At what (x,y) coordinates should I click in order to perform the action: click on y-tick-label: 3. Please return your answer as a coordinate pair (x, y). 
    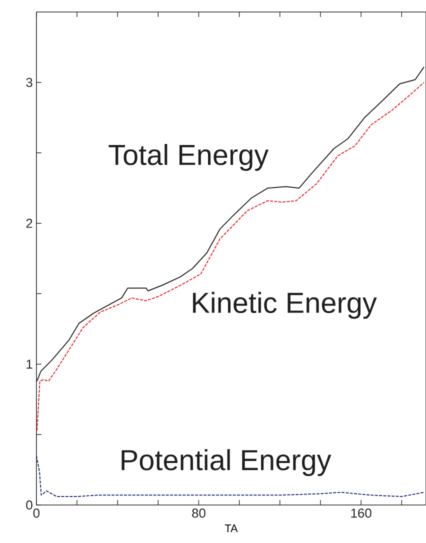
    Looking at the image, I should click on (29, 83).